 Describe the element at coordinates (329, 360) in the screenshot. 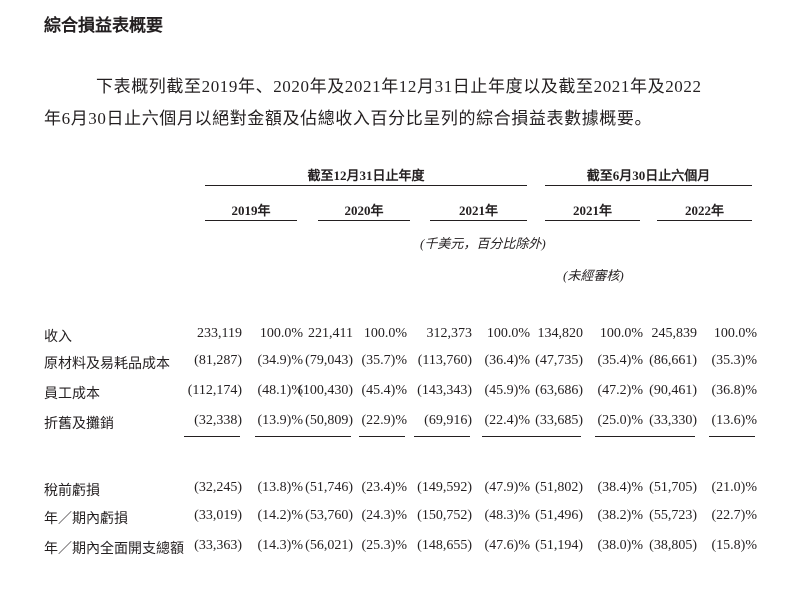

I see `amount-cell: (79,043)` at that location.